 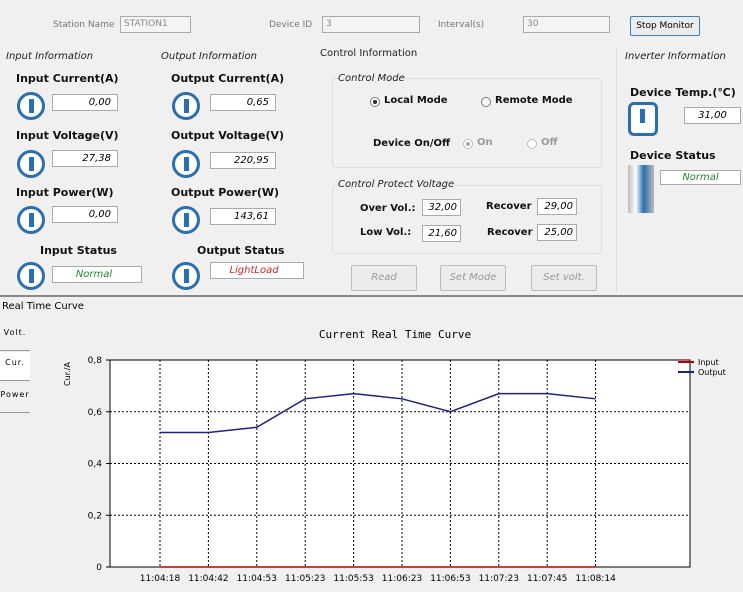 I want to click on interval-input: 30, so click(x=566, y=24).